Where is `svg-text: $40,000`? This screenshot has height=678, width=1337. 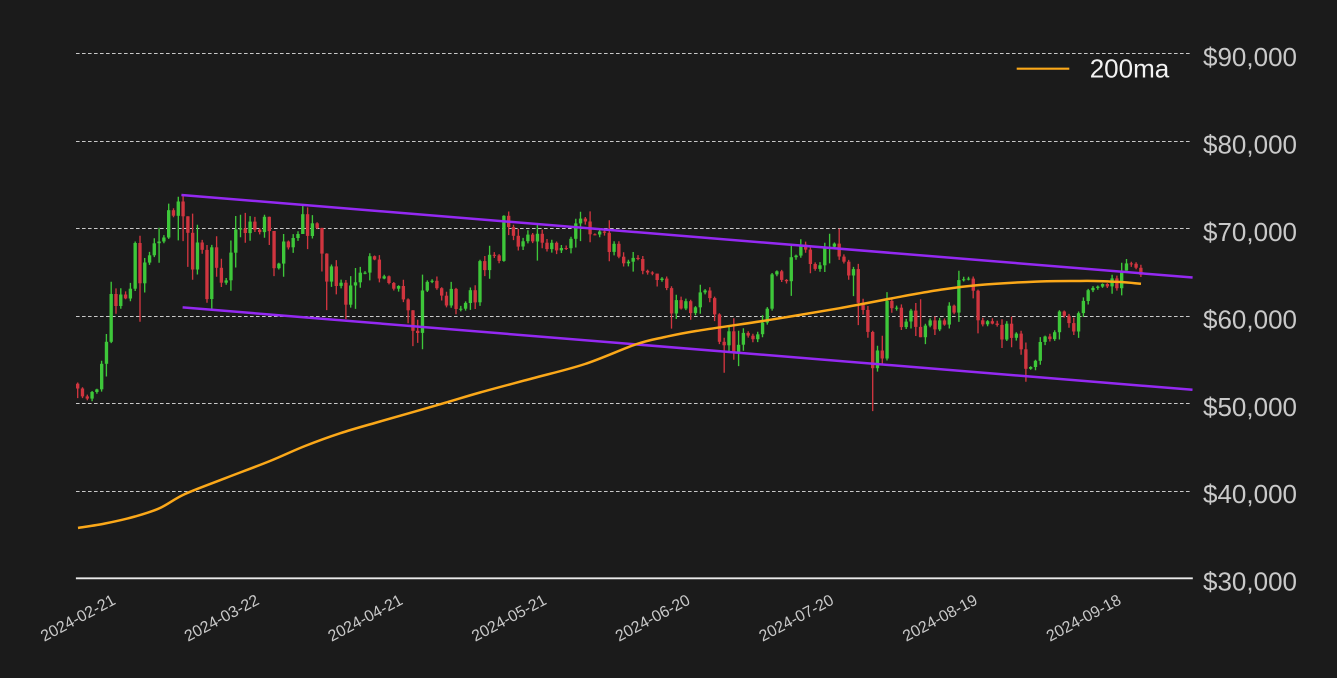 svg-text: $40,000 is located at coordinates (1250, 494).